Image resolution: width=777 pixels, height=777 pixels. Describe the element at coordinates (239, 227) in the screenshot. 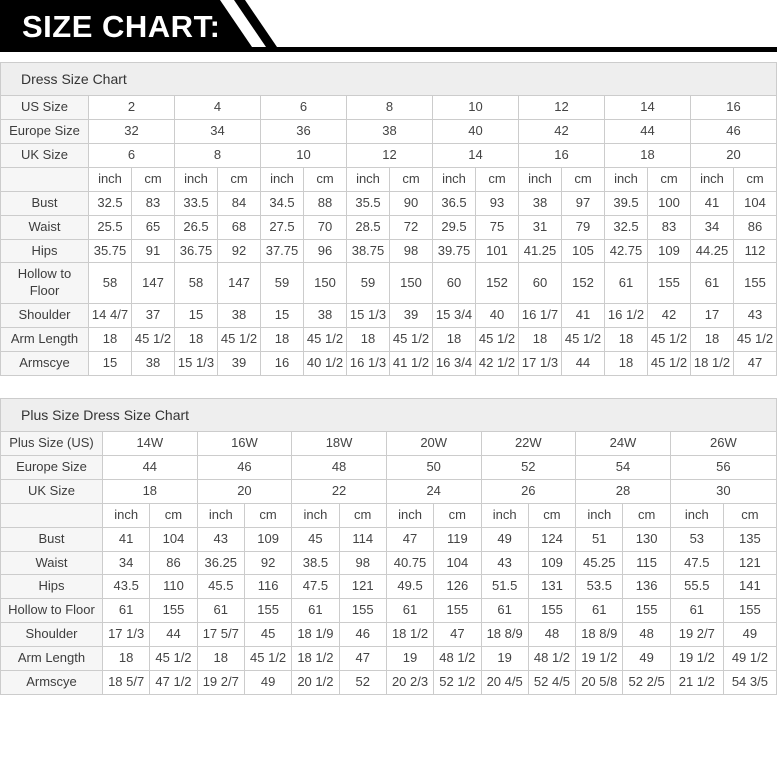

I see `measure-cm-cell: 68` at that location.